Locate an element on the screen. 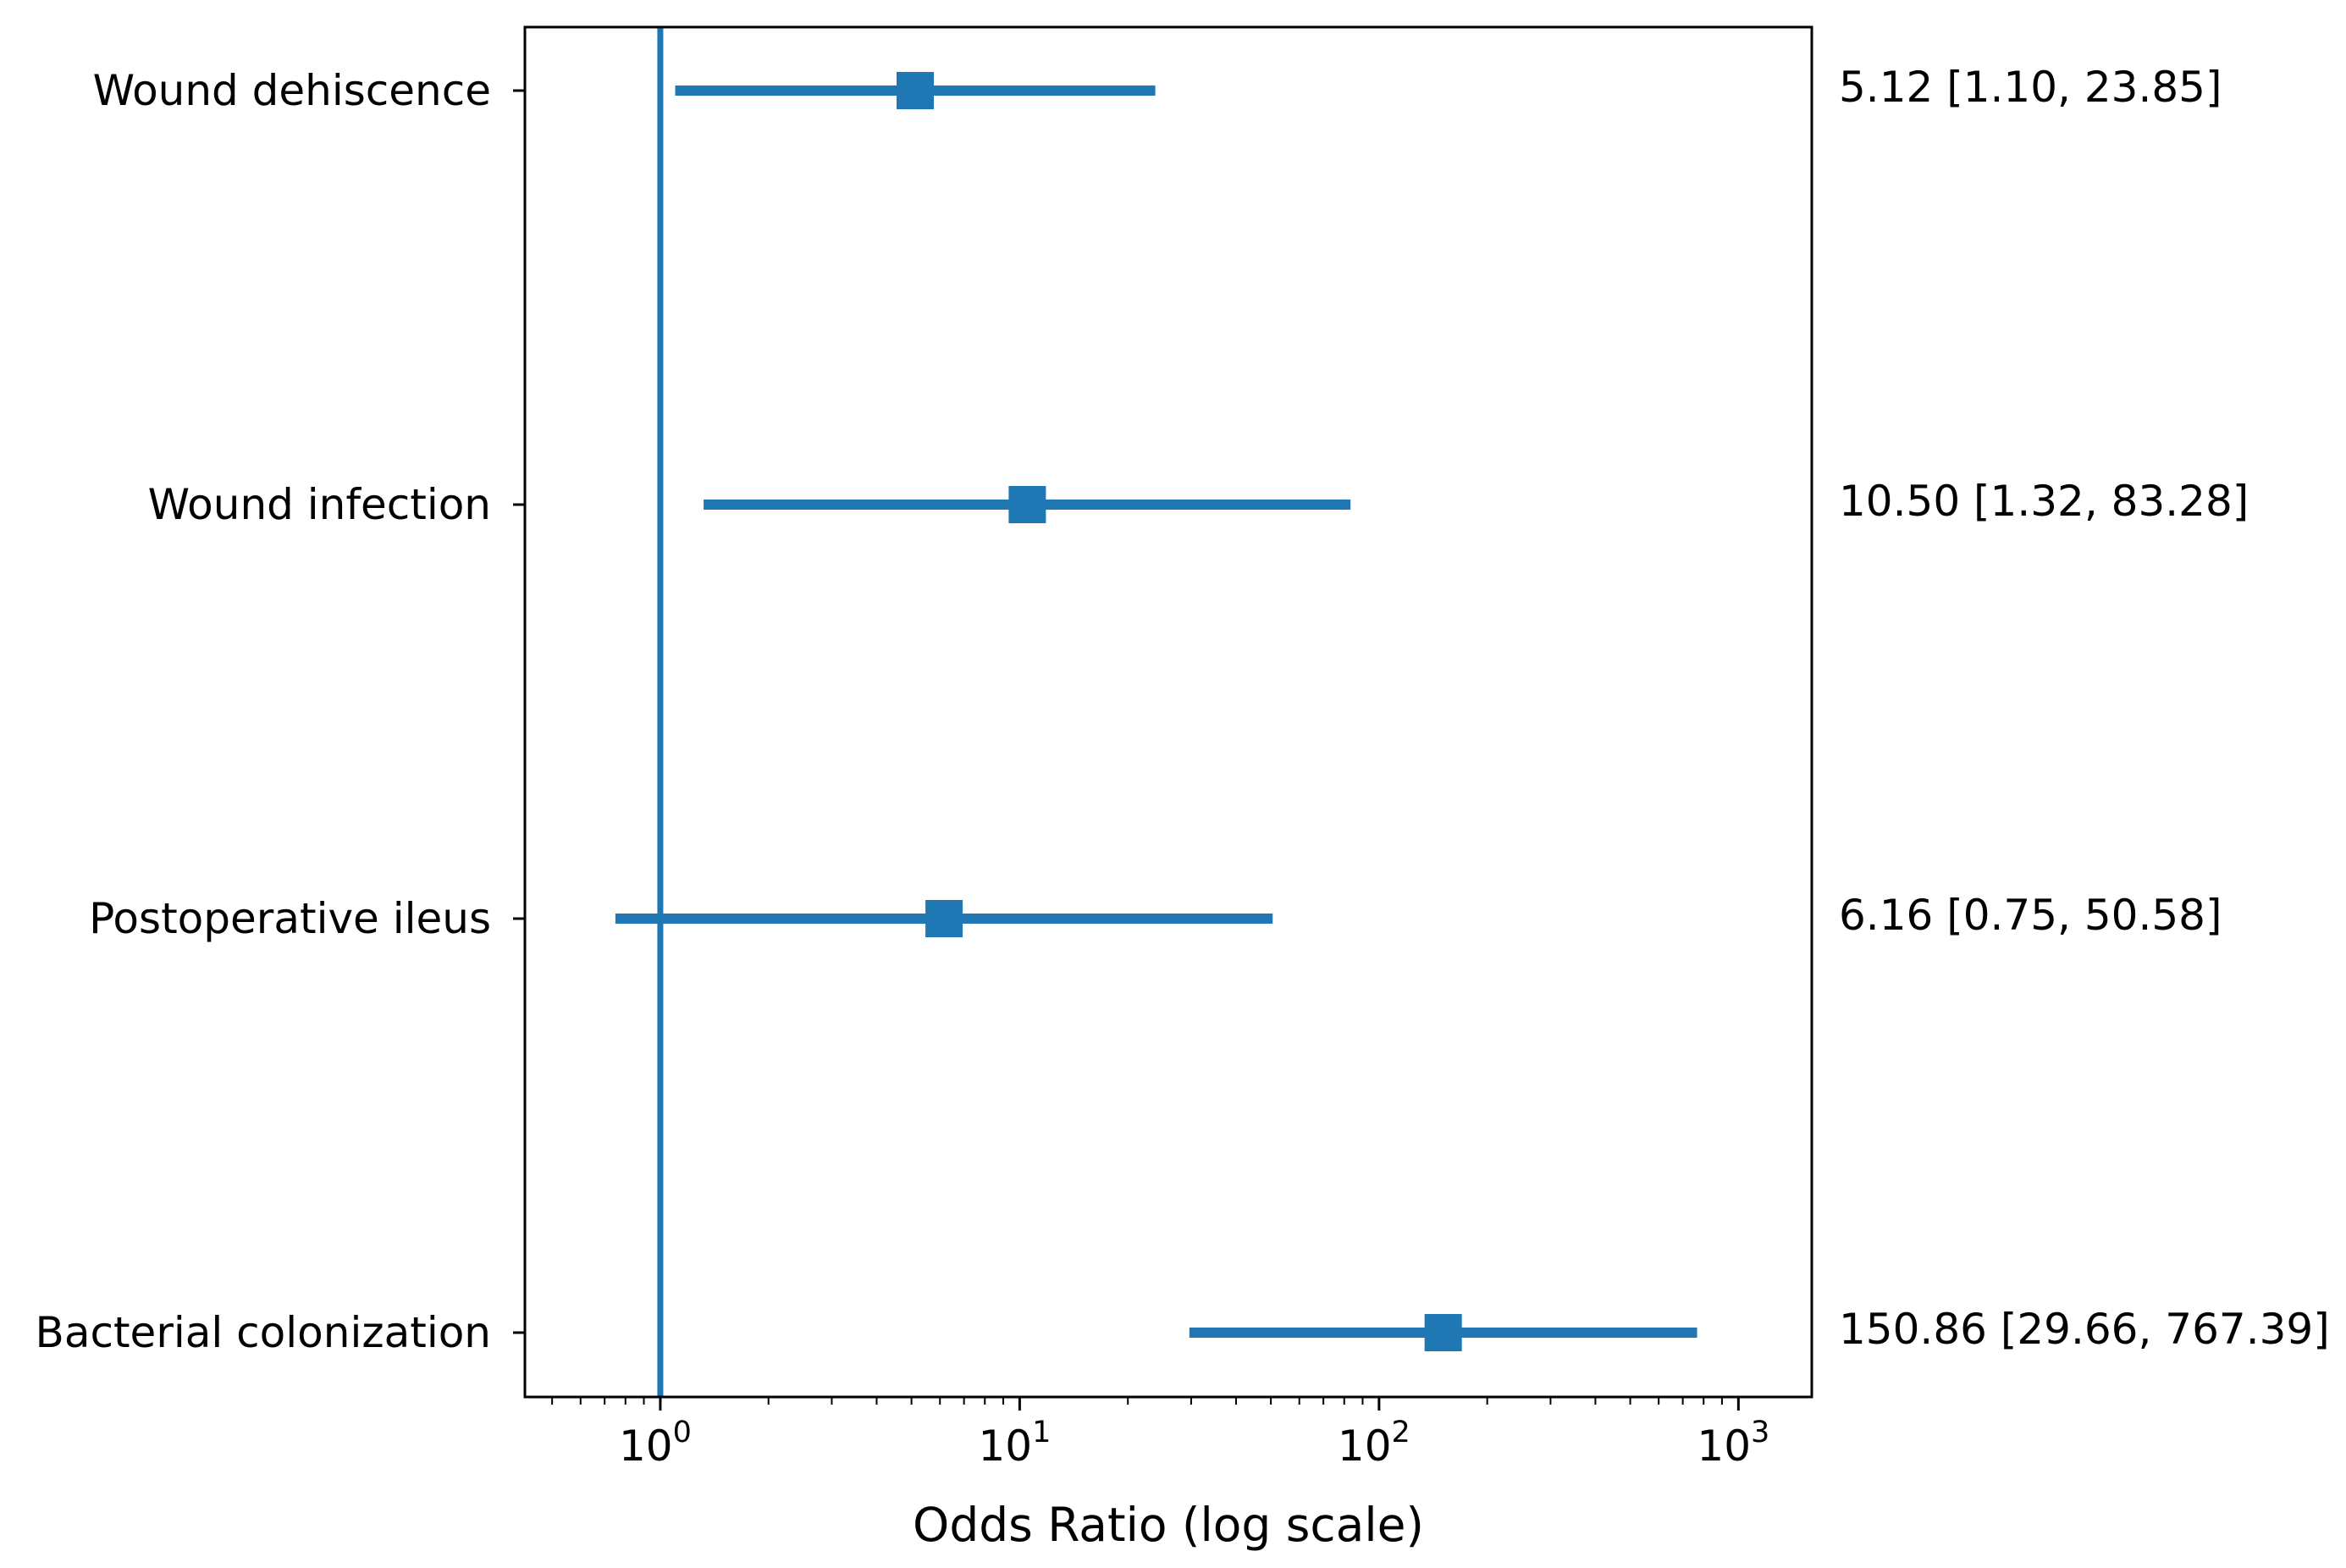 The image size is (2346, 1568). ci-annotation: 10.50 [1.32, 83.28] is located at coordinates (2044, 501).